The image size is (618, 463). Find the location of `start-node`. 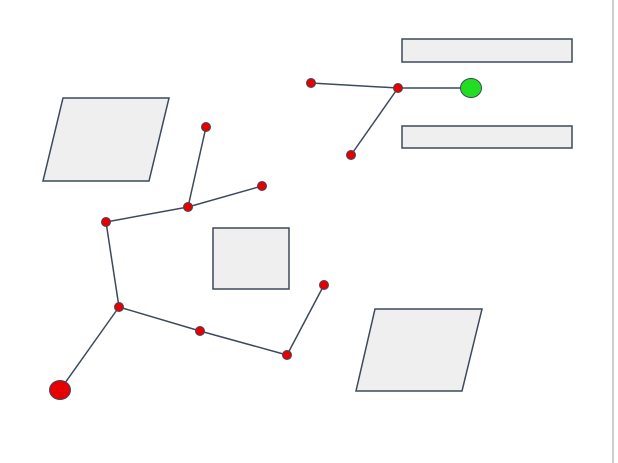

start-node is located at coordinates (60, 390).